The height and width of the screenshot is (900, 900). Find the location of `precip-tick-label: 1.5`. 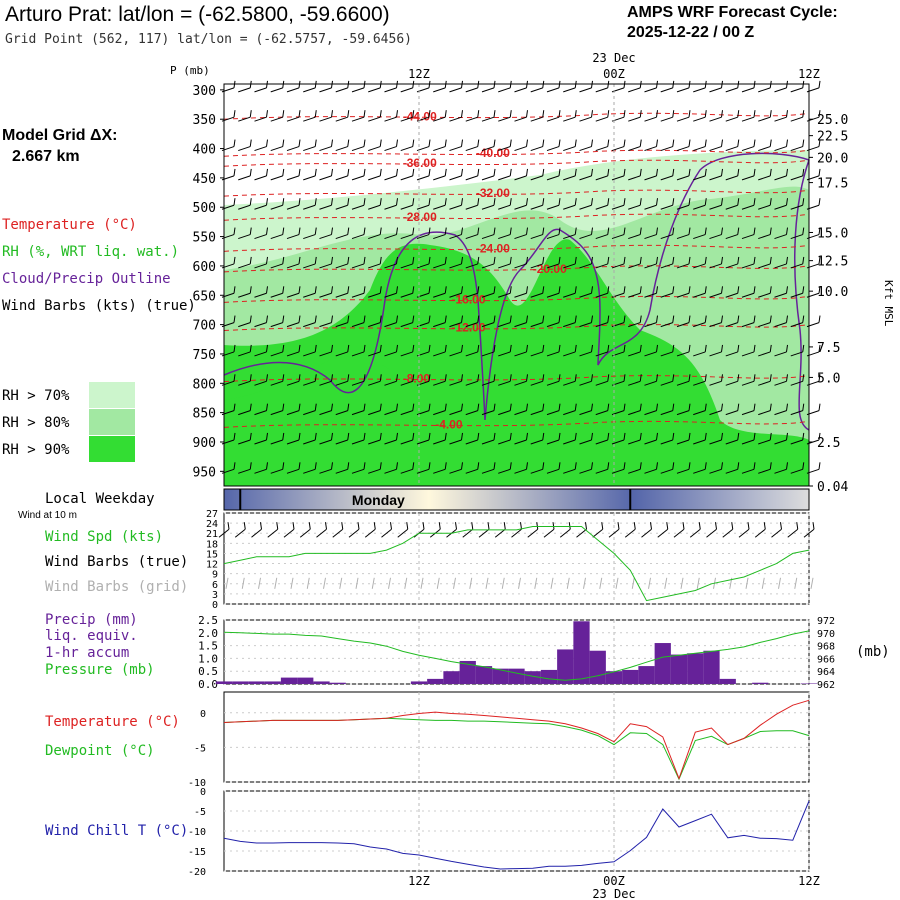

precip-tick-label: 1.5 is located at coordinates (208, 646).